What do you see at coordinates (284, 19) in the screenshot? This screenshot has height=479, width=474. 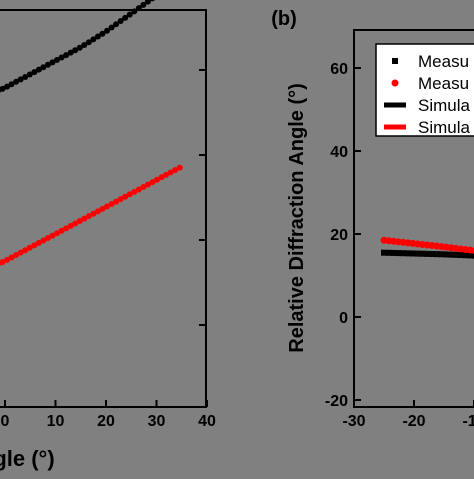 I see `panel-b-label: (b)` at bounding box center [284, 19].